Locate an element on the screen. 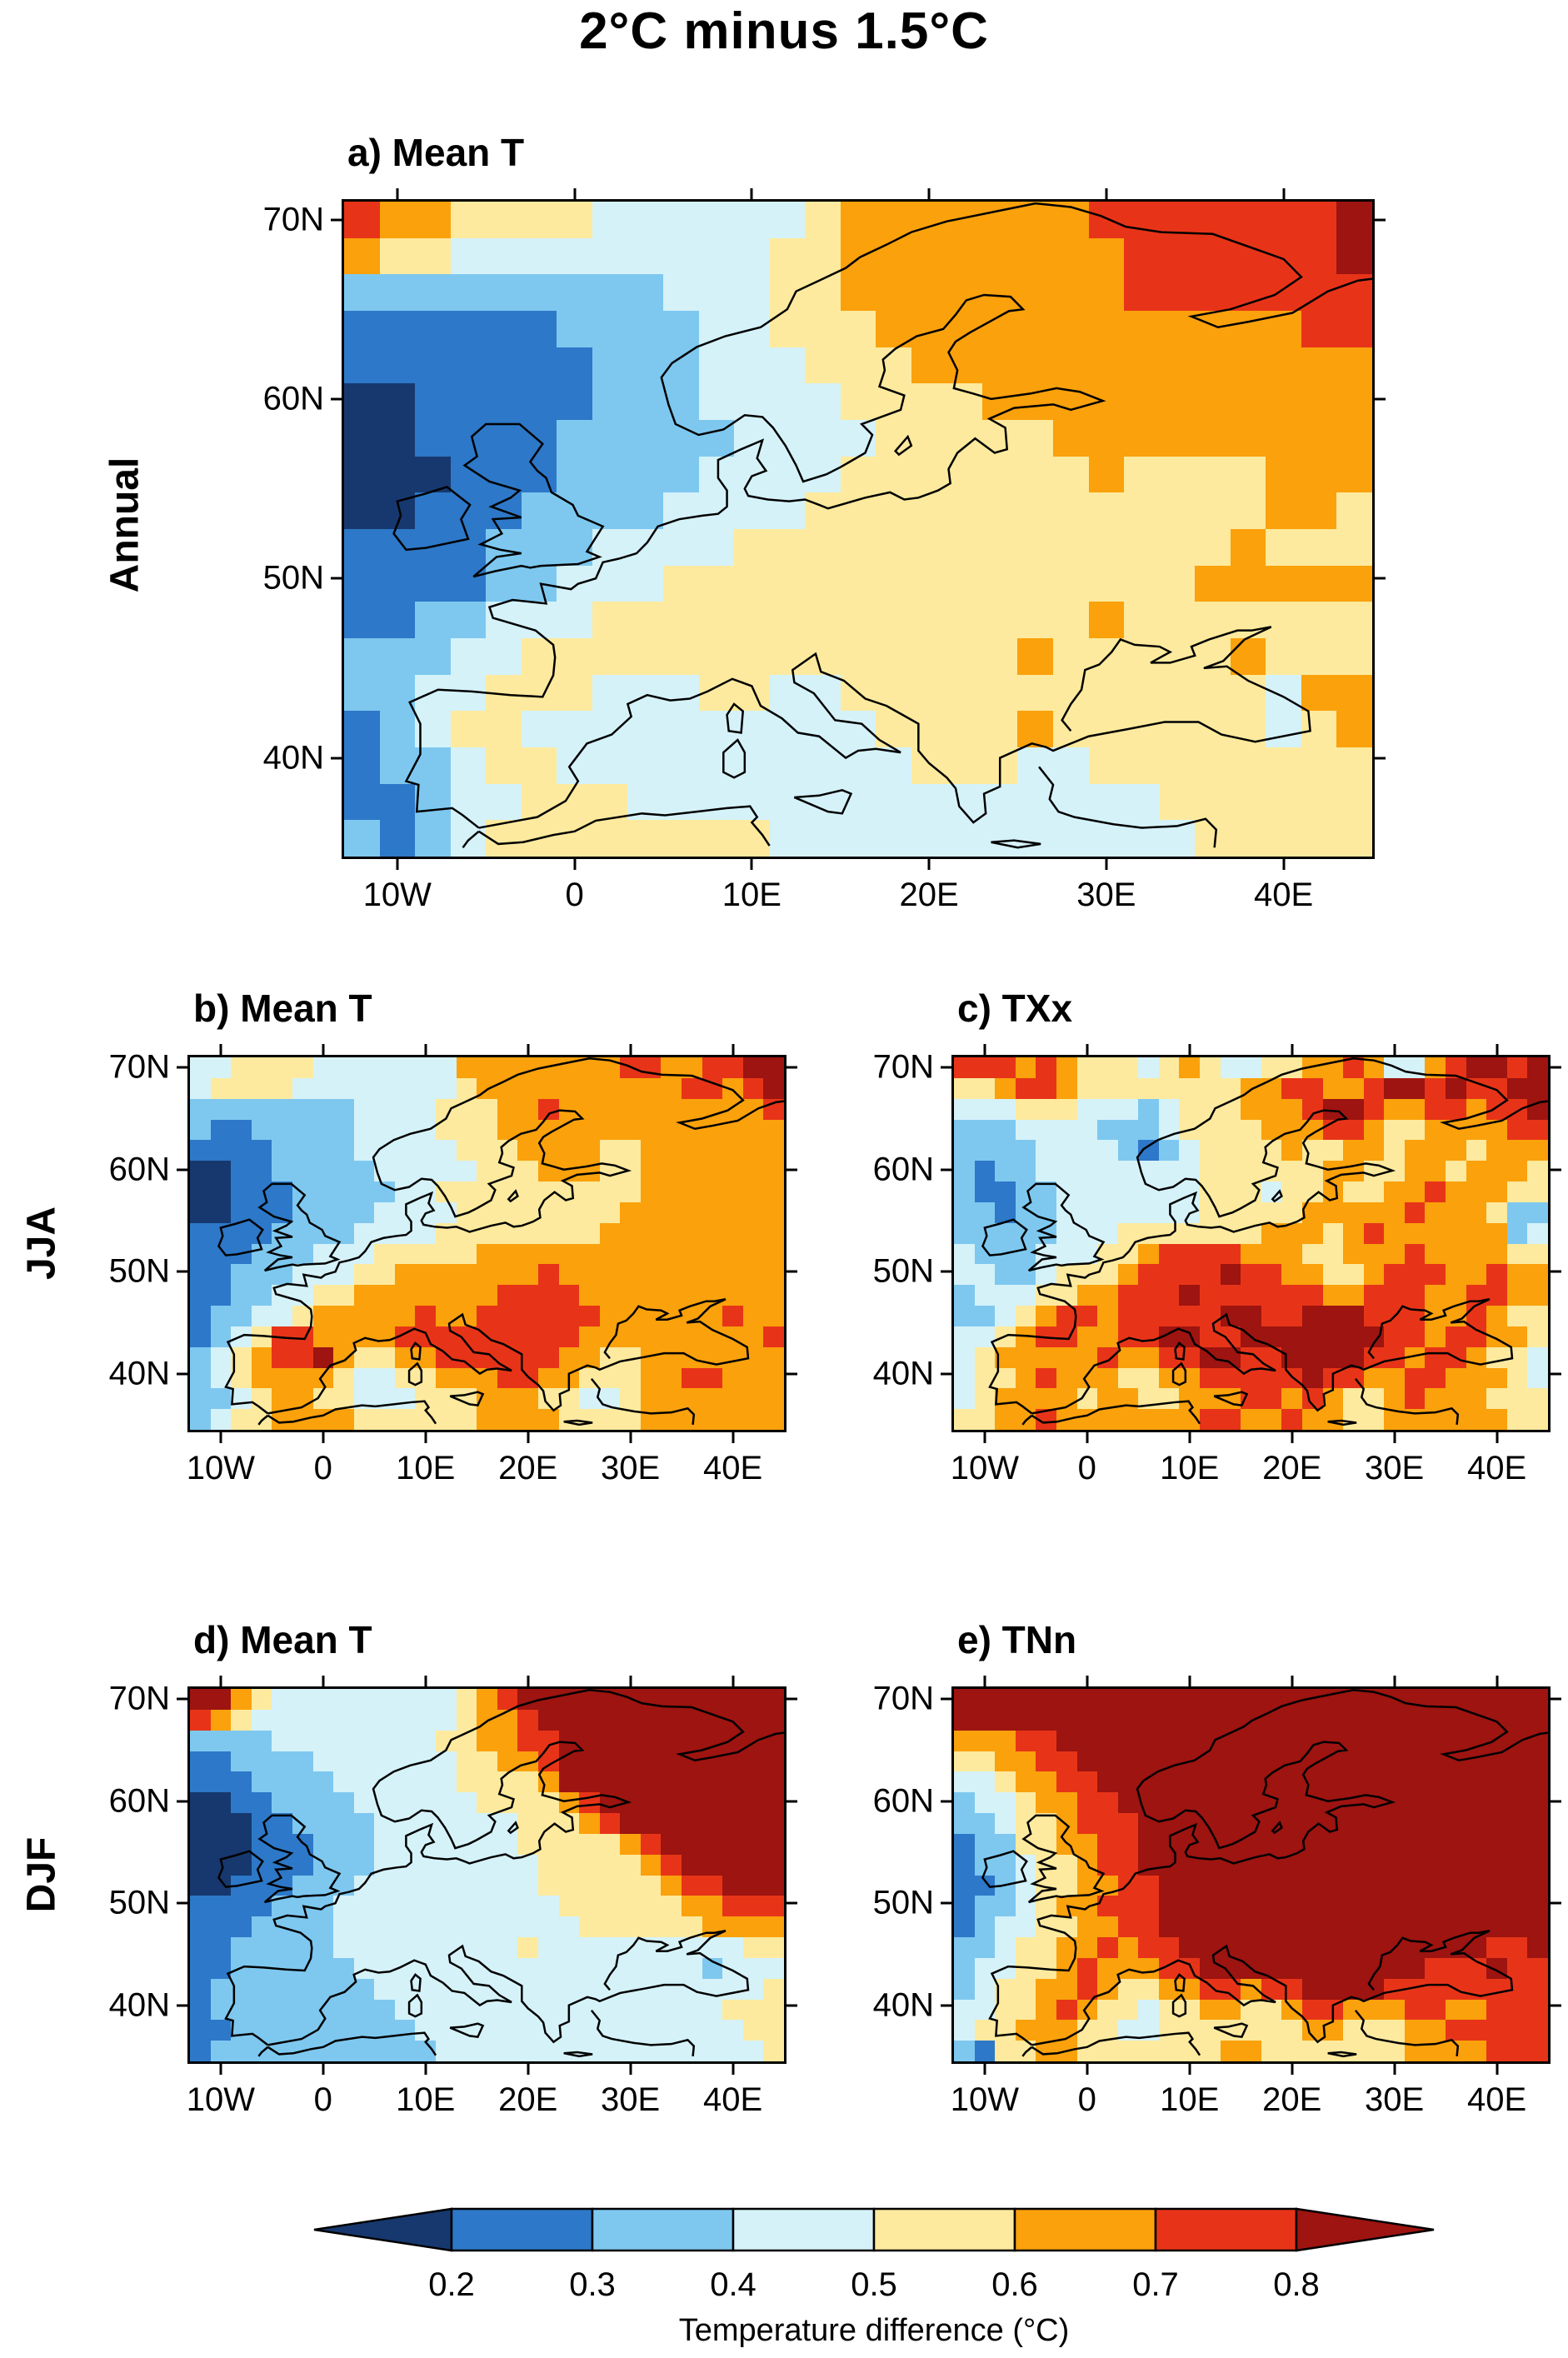 This screenshot has height=2358, width=1568. lon-tick-label: 10E is located at coordinates (1190, 2099).